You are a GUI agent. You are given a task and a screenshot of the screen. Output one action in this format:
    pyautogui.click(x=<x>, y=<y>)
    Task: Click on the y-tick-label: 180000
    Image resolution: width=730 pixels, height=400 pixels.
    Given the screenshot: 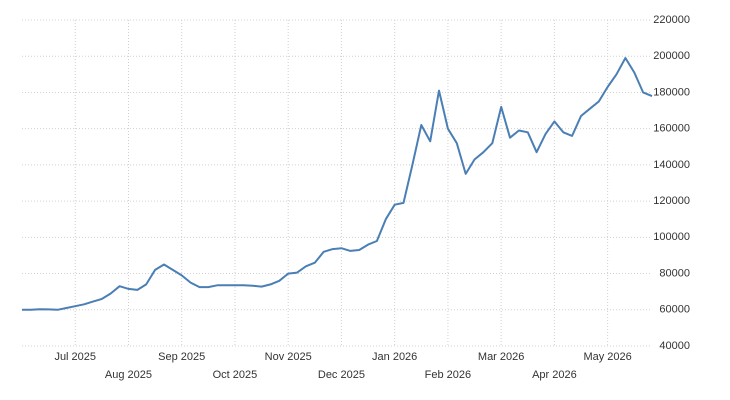 What is the action you would take?
    pyautogui.click(x=671, y=92)
    